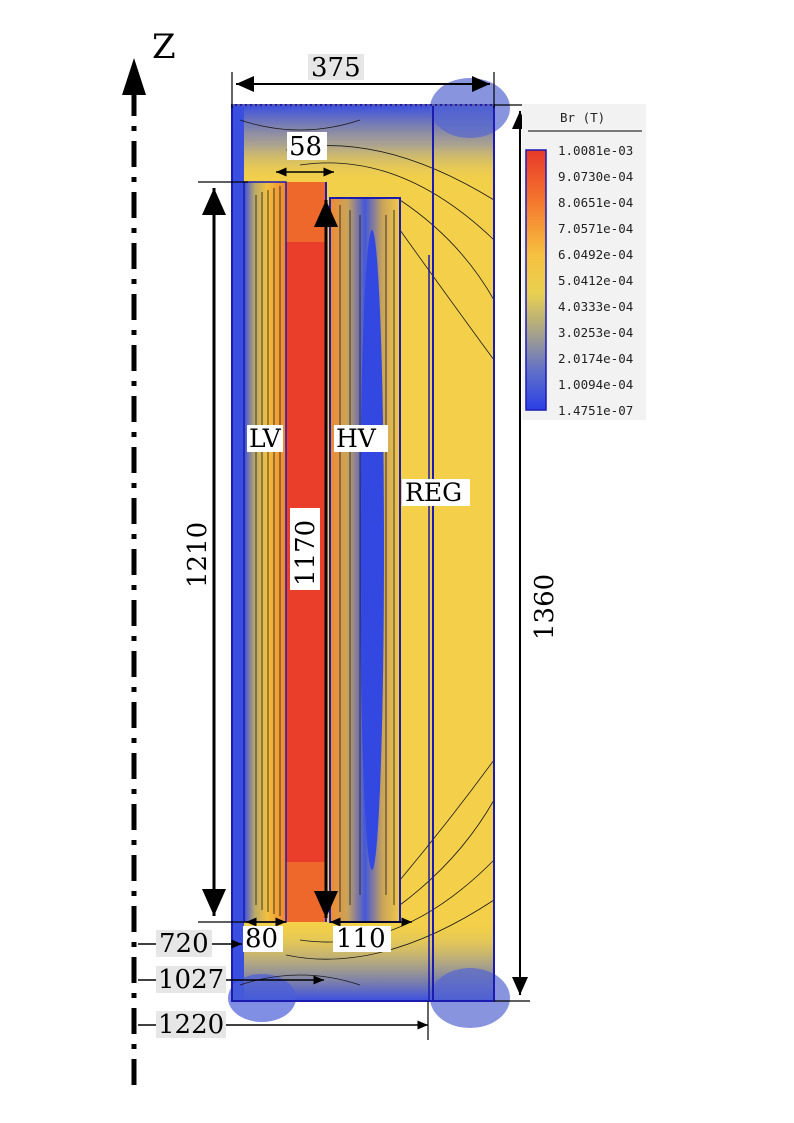  Describe the element at coordinates (595, 176) in the screenshot. I see `legend-value: 9.0730e-04` at that location.